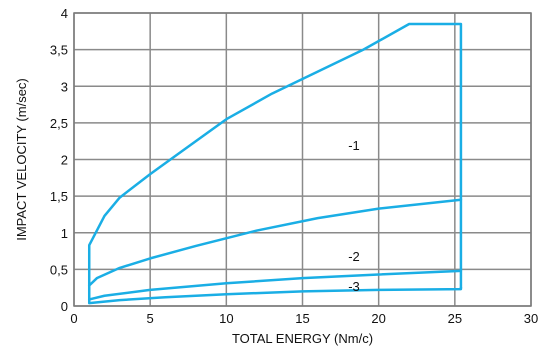 The image size is (556, 349). What do you see at coordinates (21, 159) in the screenshot?
I see `y-axis-title: IMPACT VELOCITY (m/sec)` at bounding box center [21, 159].